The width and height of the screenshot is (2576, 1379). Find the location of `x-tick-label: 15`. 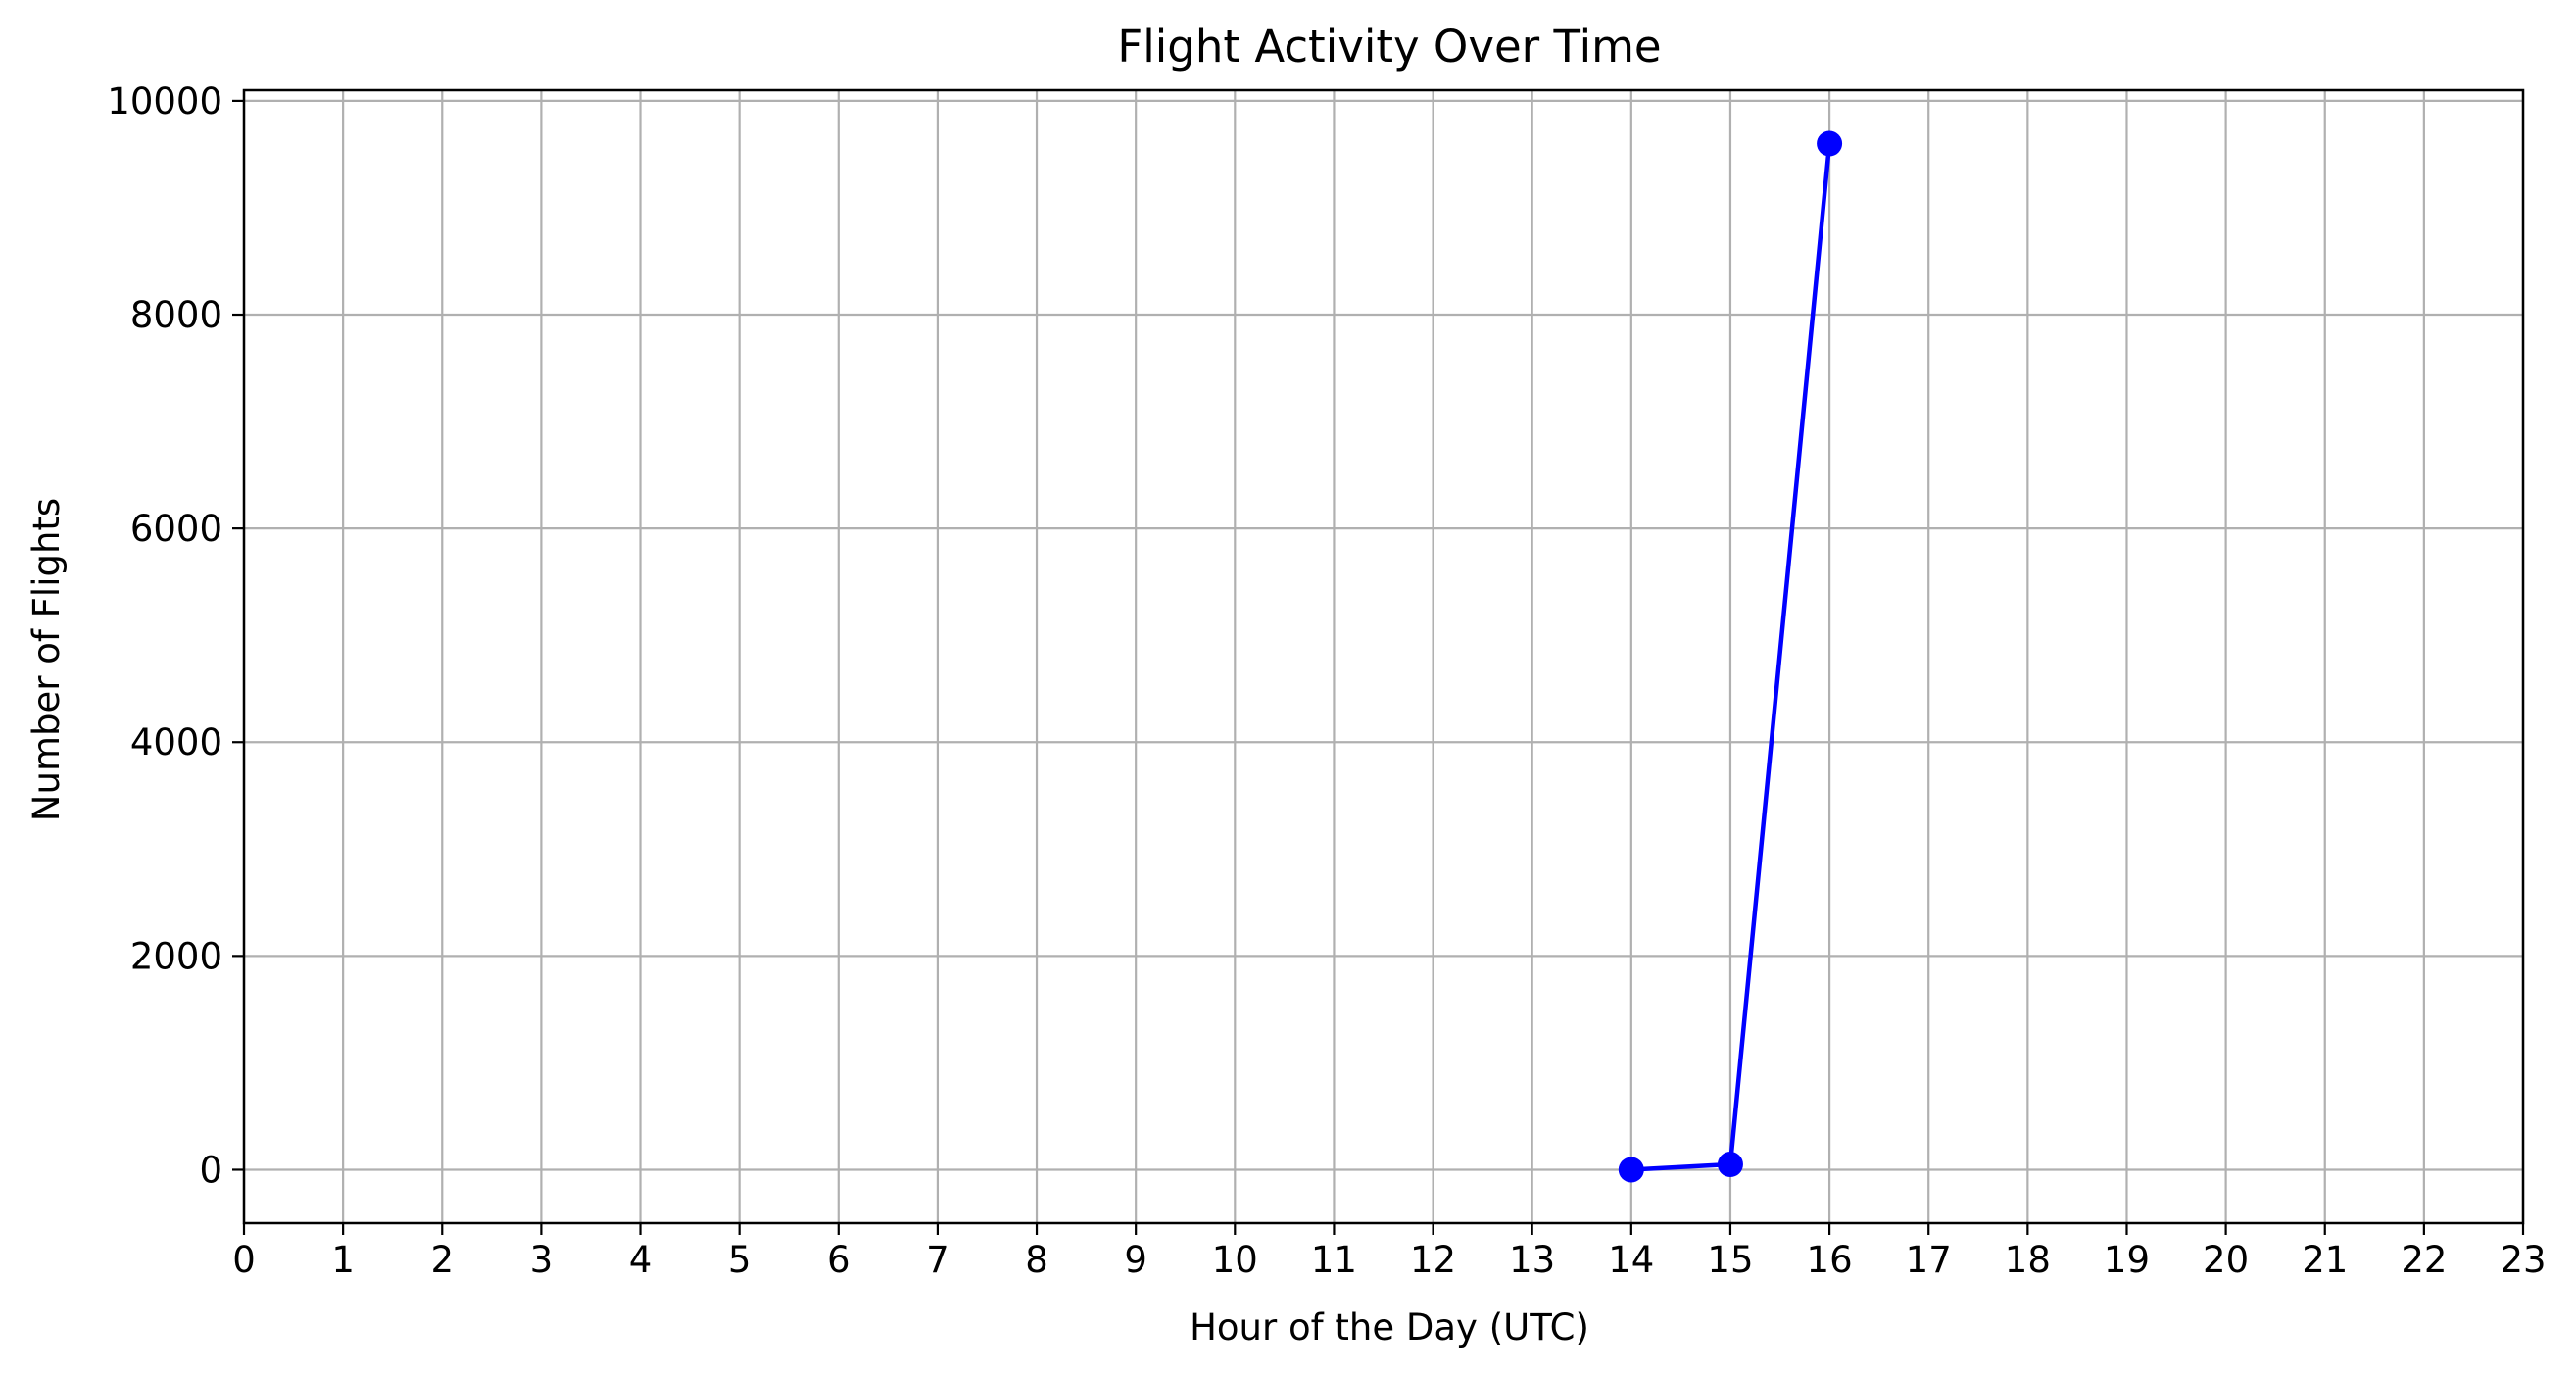

x-tick-label: 15 is located at coordinates (1730, 1260).